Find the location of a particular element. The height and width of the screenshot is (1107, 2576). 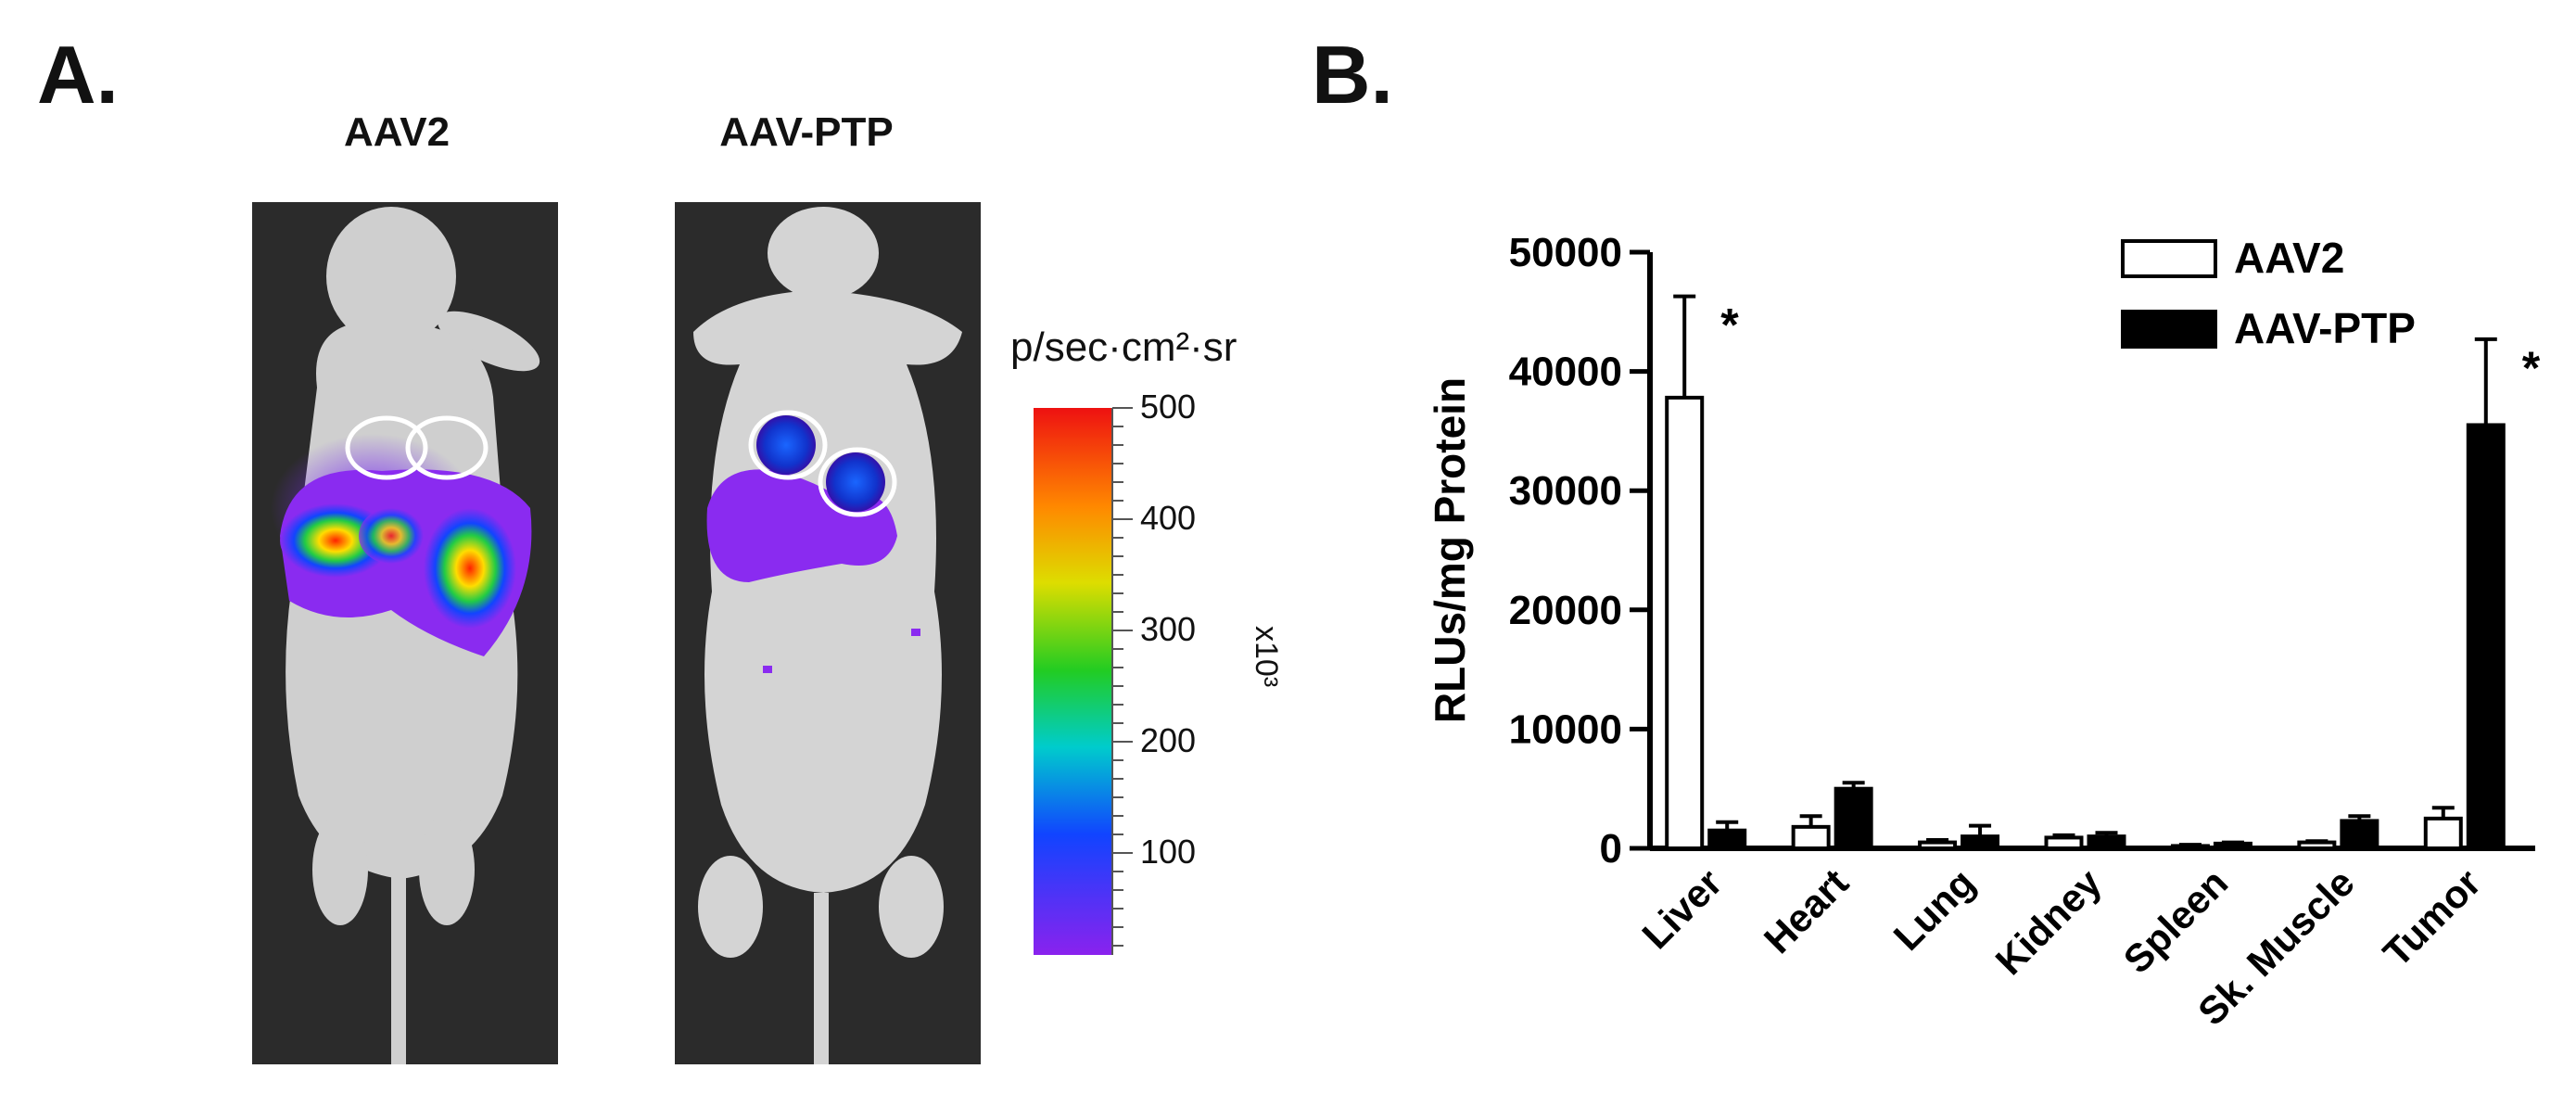

legend-label: AAV2 is located at coordinates (2289, 258).